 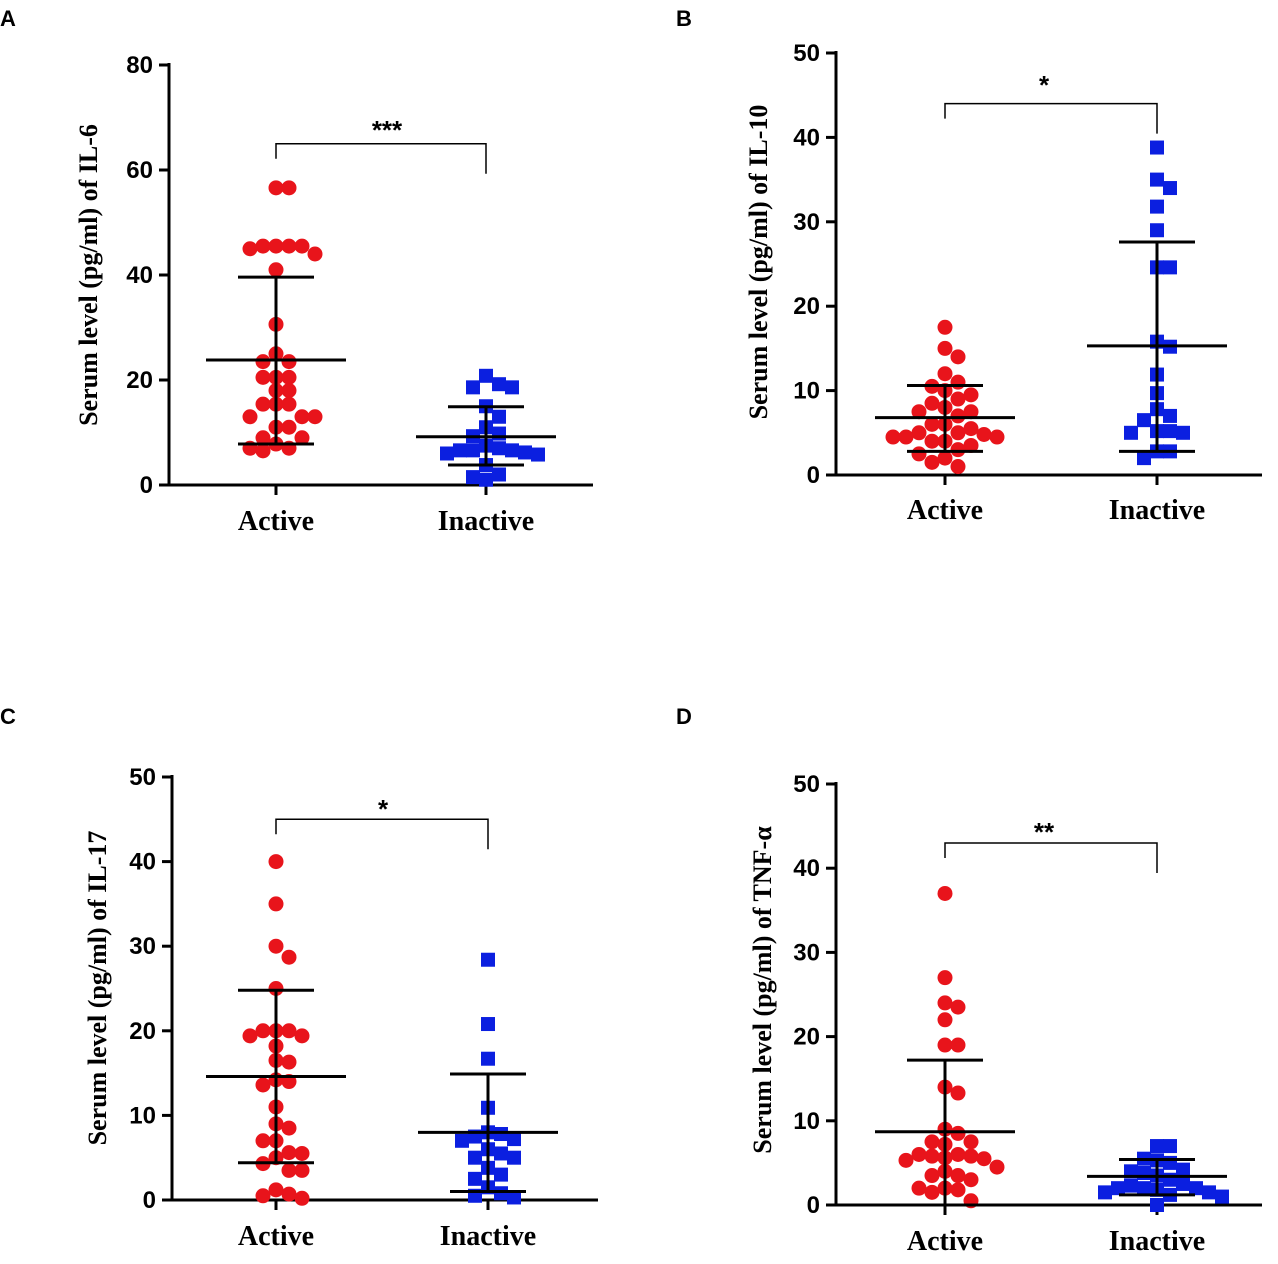 I want to click on y-tick-label-d: 10, so click(x=806, y=1121).